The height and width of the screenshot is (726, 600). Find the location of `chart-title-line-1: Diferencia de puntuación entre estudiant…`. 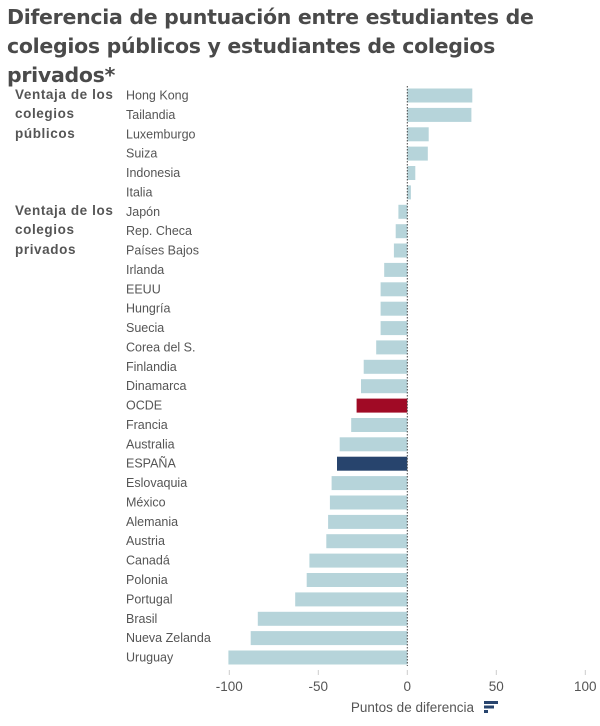

chart-title-line-1: Diferencia de puntuación entre estudiant… is located at coordinates (270, 17).